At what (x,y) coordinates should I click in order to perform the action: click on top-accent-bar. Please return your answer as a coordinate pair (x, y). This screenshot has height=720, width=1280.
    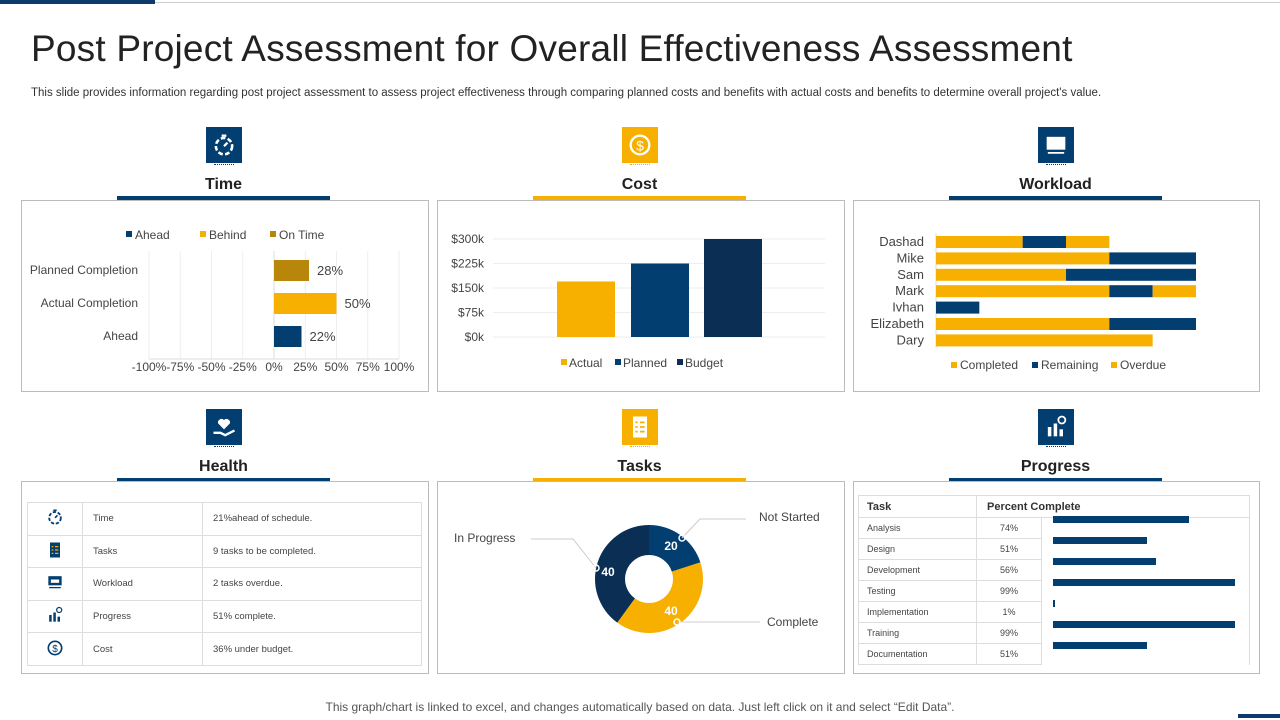
    Looking at the image, I should click on (77, 2).